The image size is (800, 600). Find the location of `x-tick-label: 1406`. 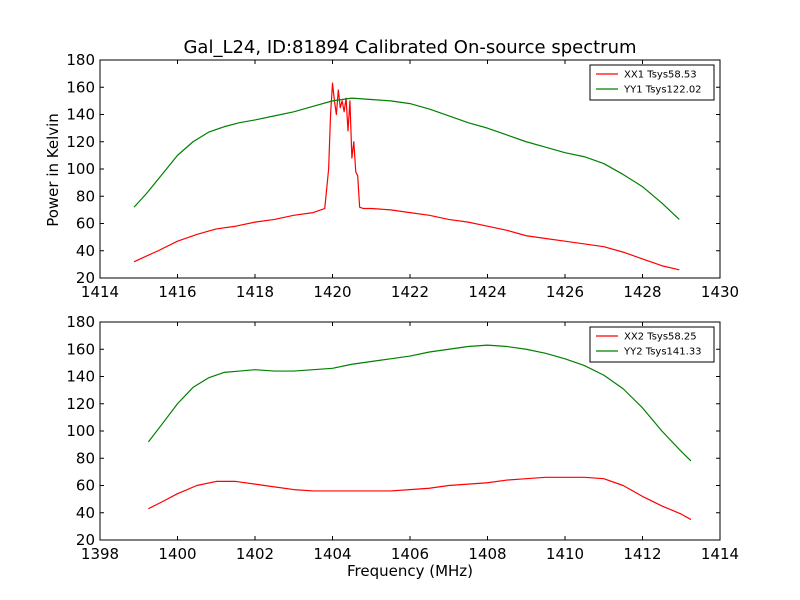

x-tick-label: 1406 is located at coordinates (410, 554).